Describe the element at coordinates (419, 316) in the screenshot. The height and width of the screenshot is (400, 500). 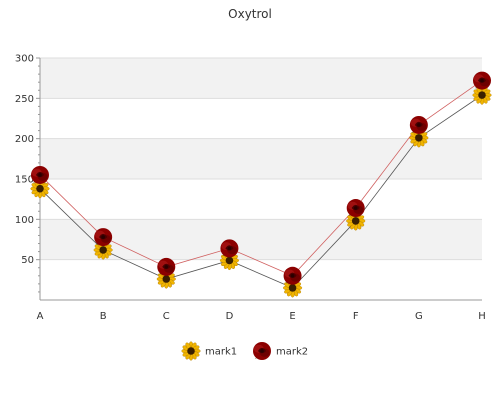
I see `x-tick-label: G` at that location.